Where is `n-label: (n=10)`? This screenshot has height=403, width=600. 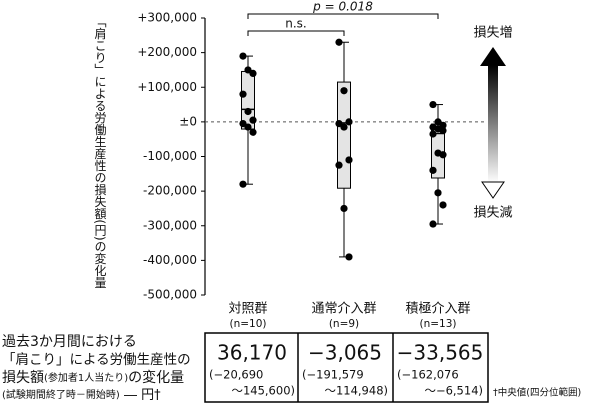 n-label: (n=10) is located at coordinates (247, 324).